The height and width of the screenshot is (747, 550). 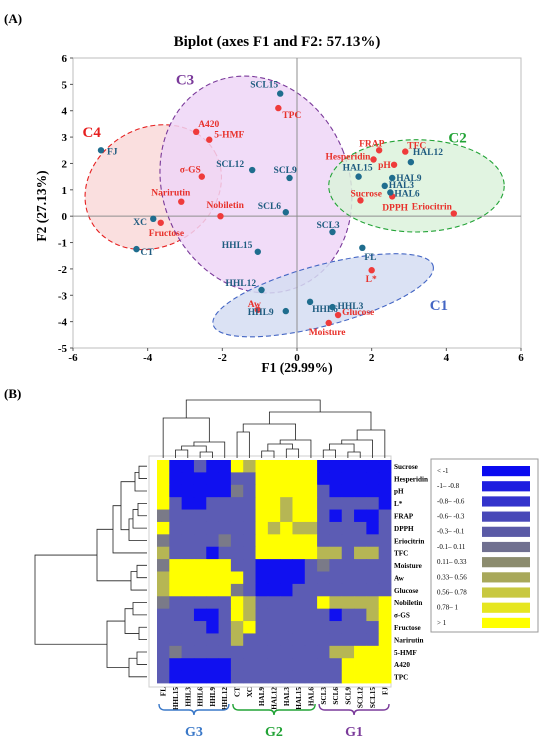 What do you see at coordinates (289, 178) in the screenshot?
I see `sample-point-scl9` at bounding box center [289, 178].